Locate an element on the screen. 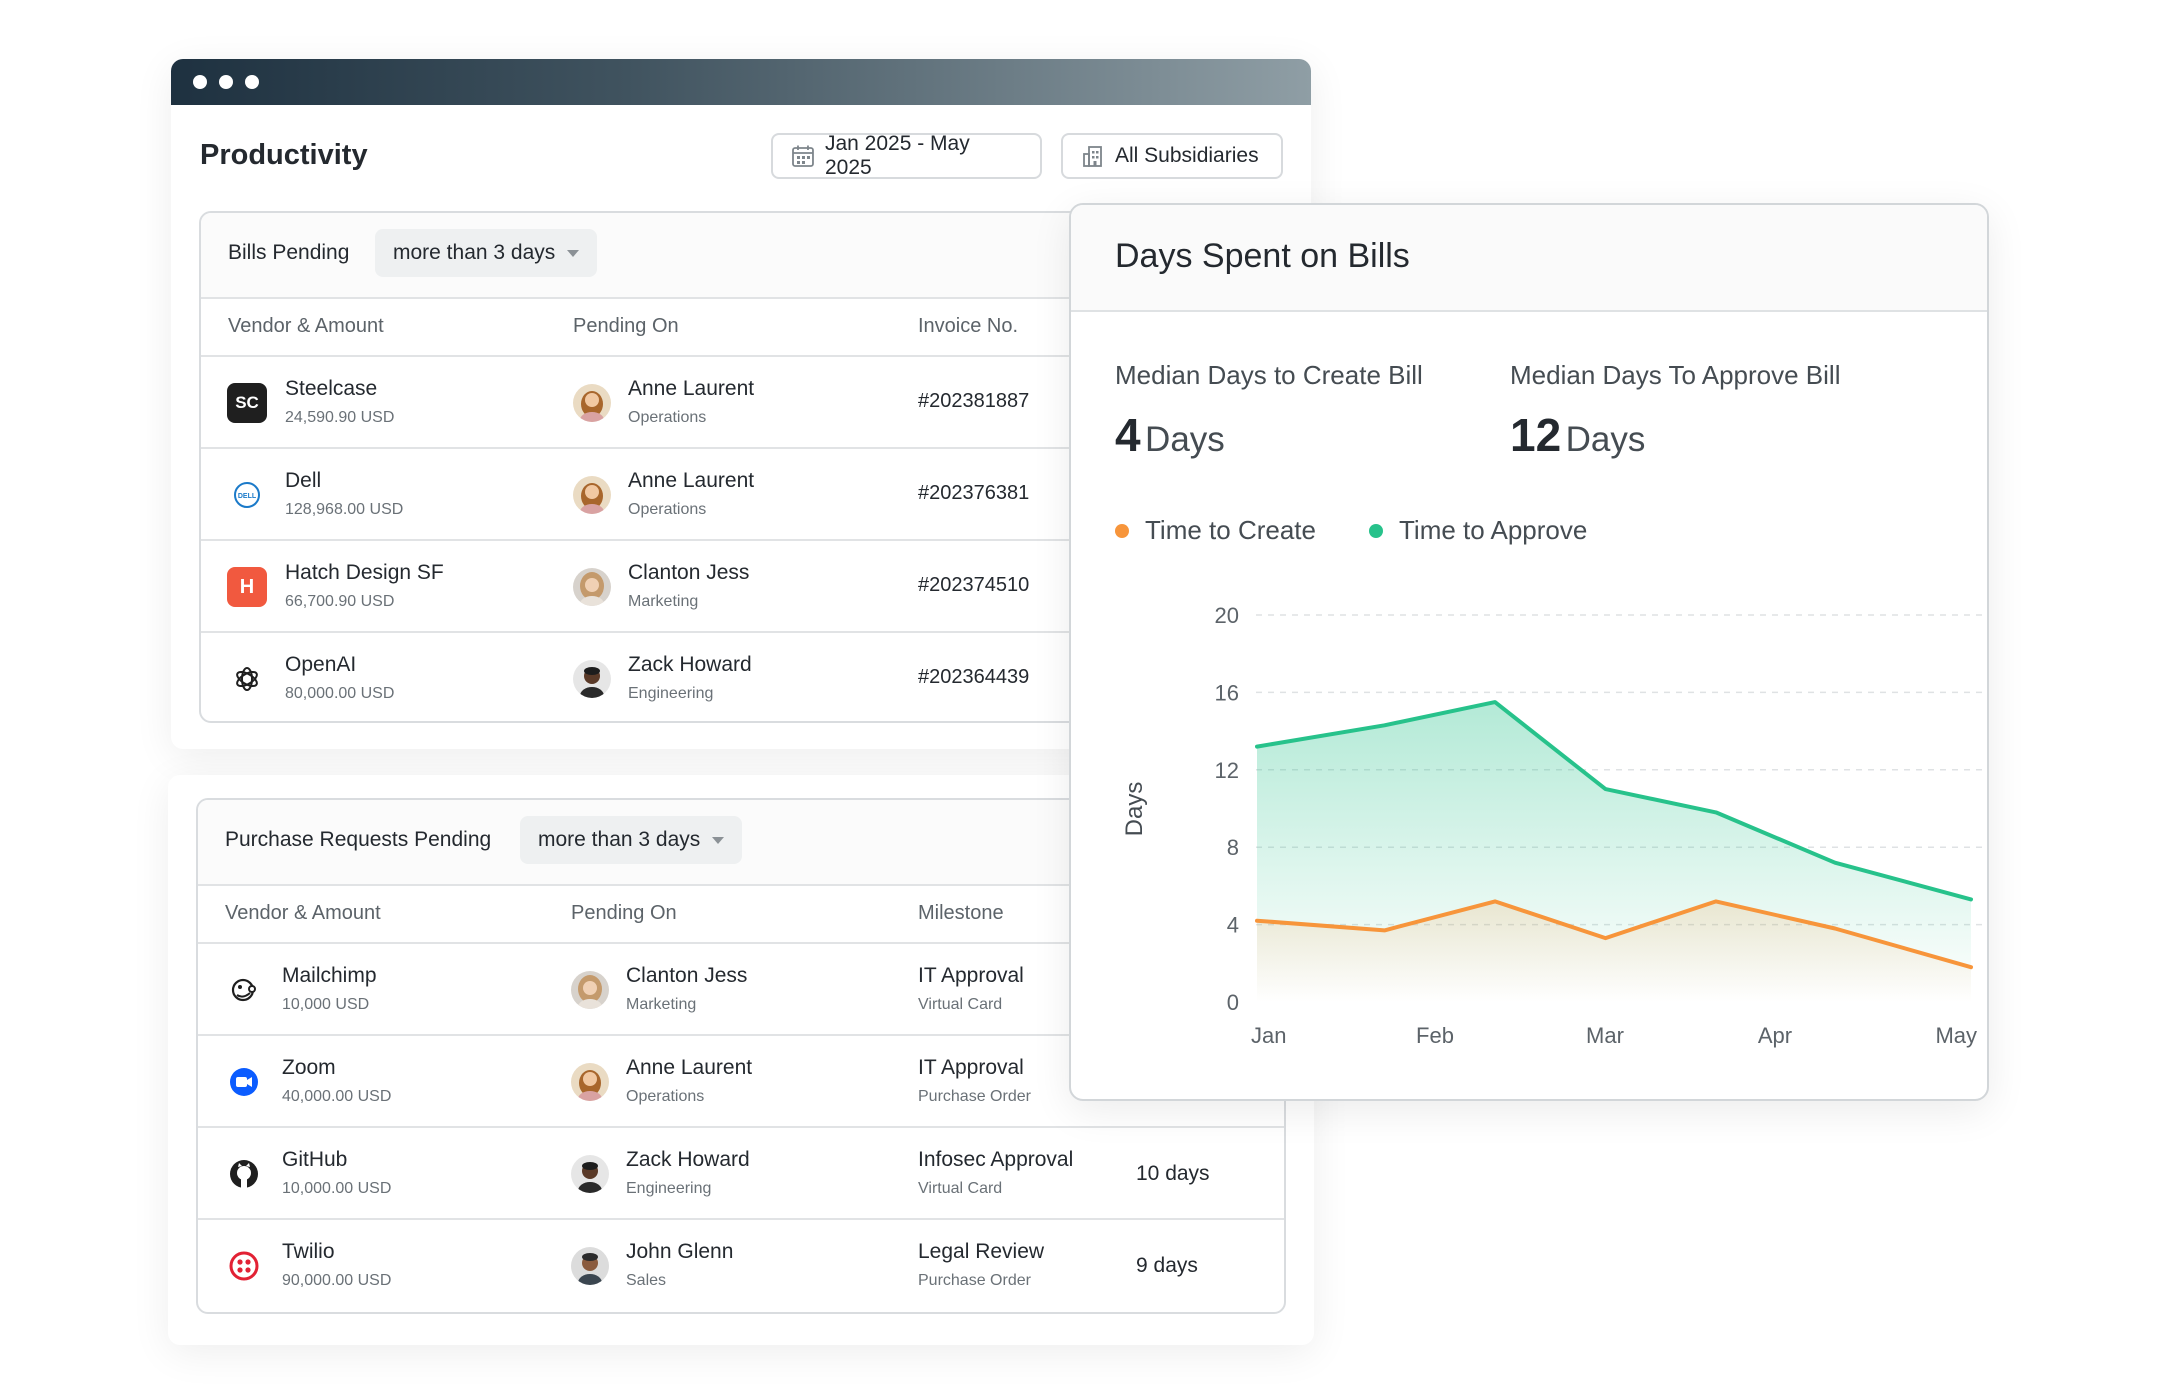 The width and height of the screenshot is (2160, 1400). purchase-filter-label: more than 3 days is located at coordinates (619, 839).